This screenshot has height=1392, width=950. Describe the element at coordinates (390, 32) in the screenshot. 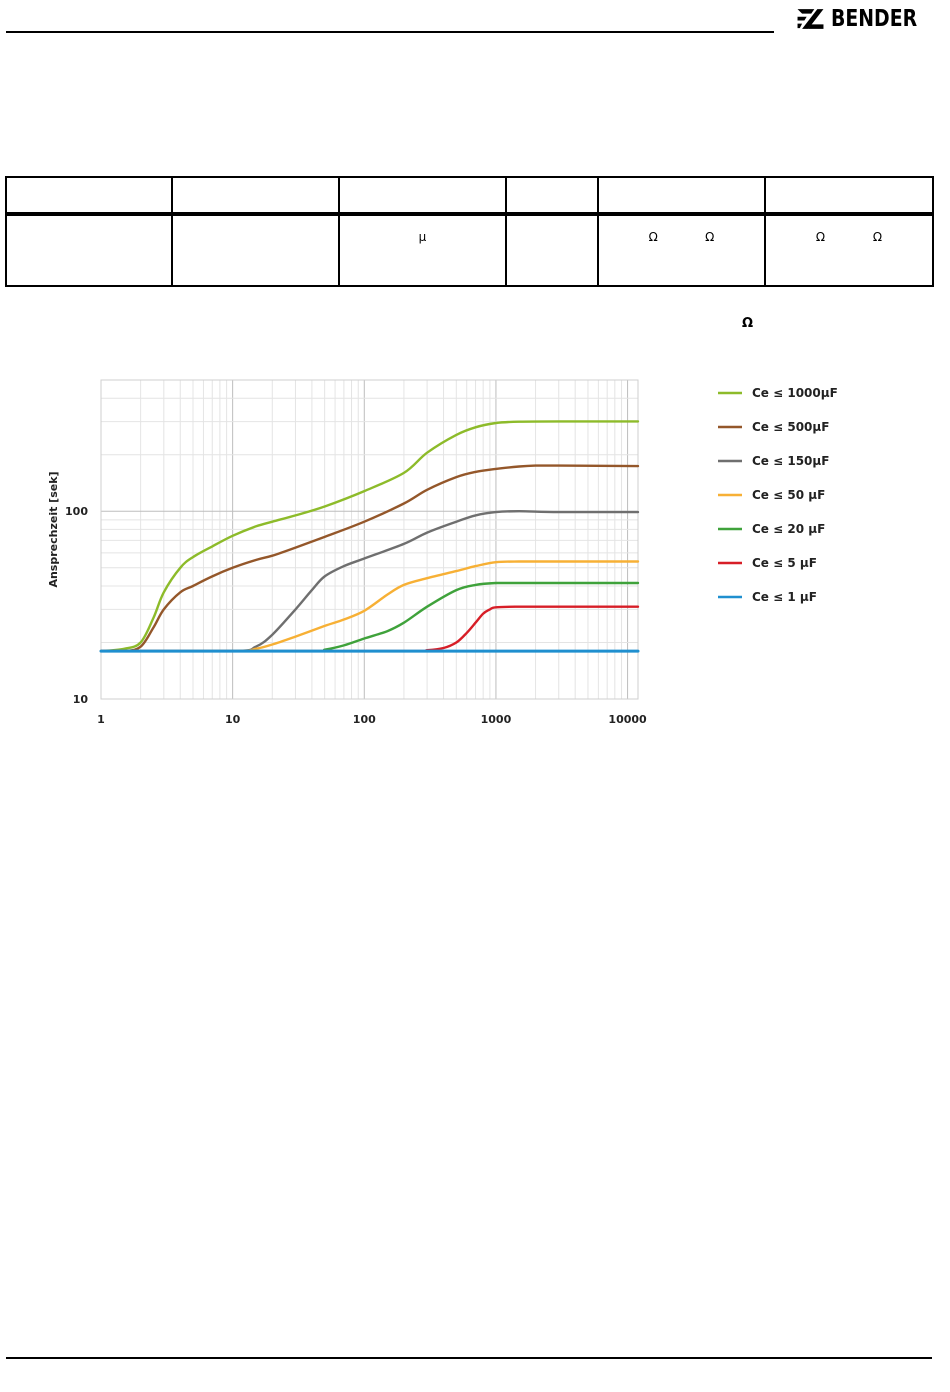

I see `header-rule` at that location.